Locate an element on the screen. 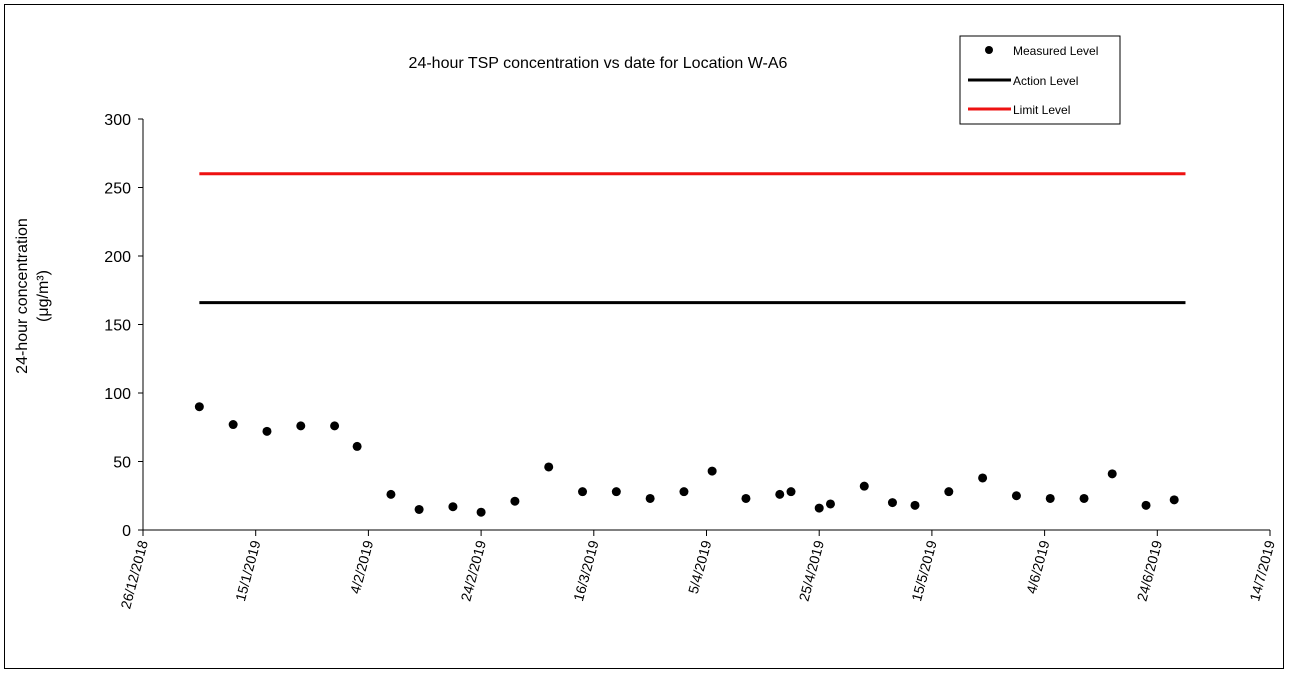  x-tick-label: 14/7/2019 is located at coordinates (1262, 570).